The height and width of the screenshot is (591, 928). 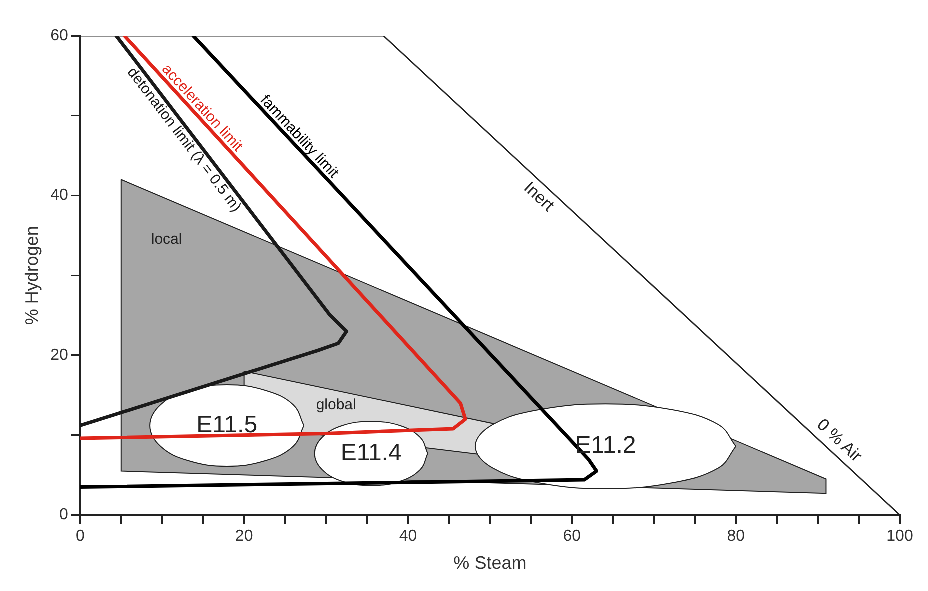 What do you see at coordinates (32, 276) in the screenshot?
I see `y-axis-title: % Hydrogen` at bounding box center [32, 276].